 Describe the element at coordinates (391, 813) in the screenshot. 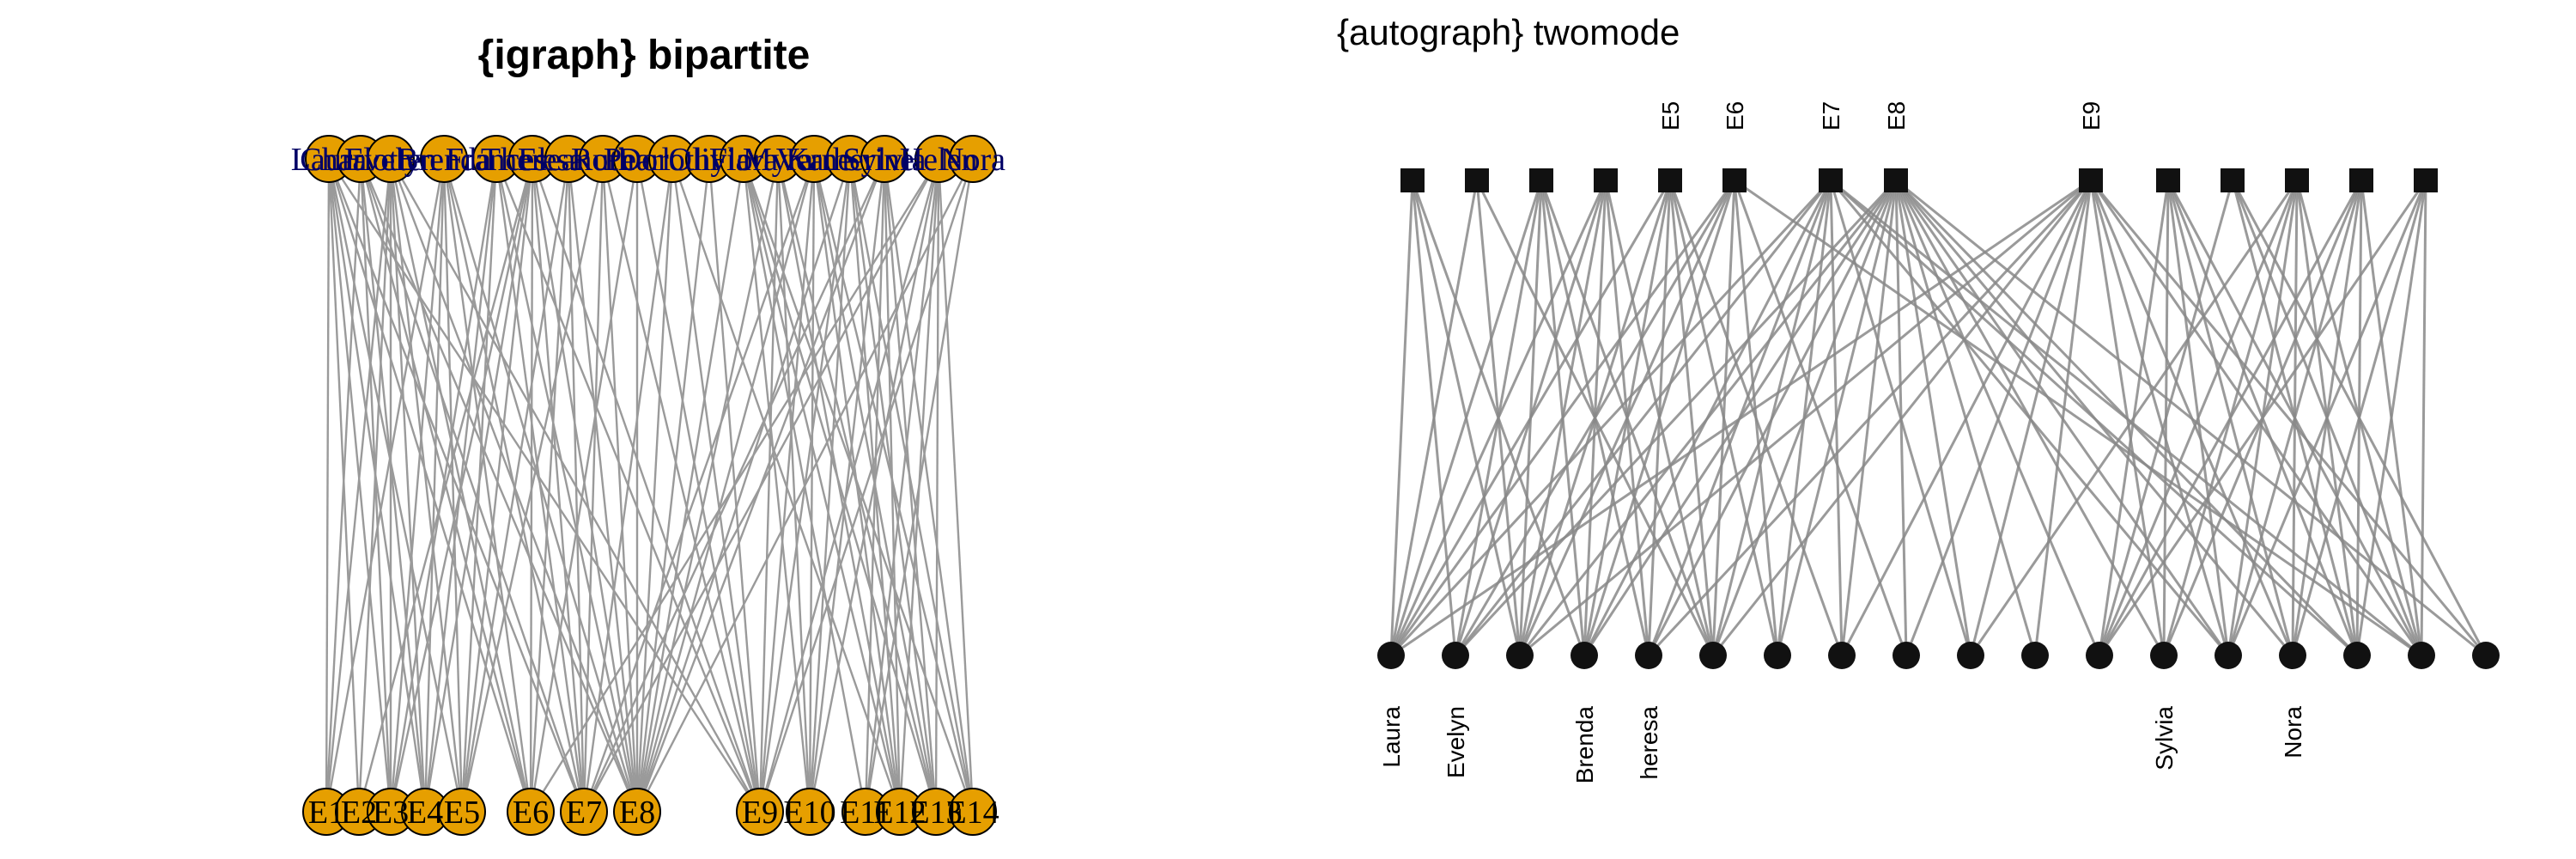

I see `left-event-label: E3` at that location.